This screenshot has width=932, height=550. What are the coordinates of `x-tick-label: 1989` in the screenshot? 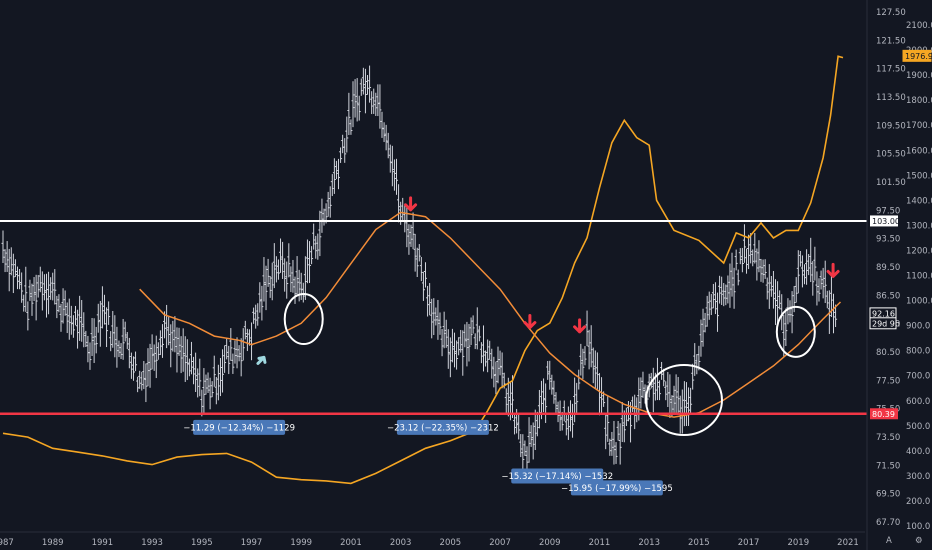 It's located at (53, 543).